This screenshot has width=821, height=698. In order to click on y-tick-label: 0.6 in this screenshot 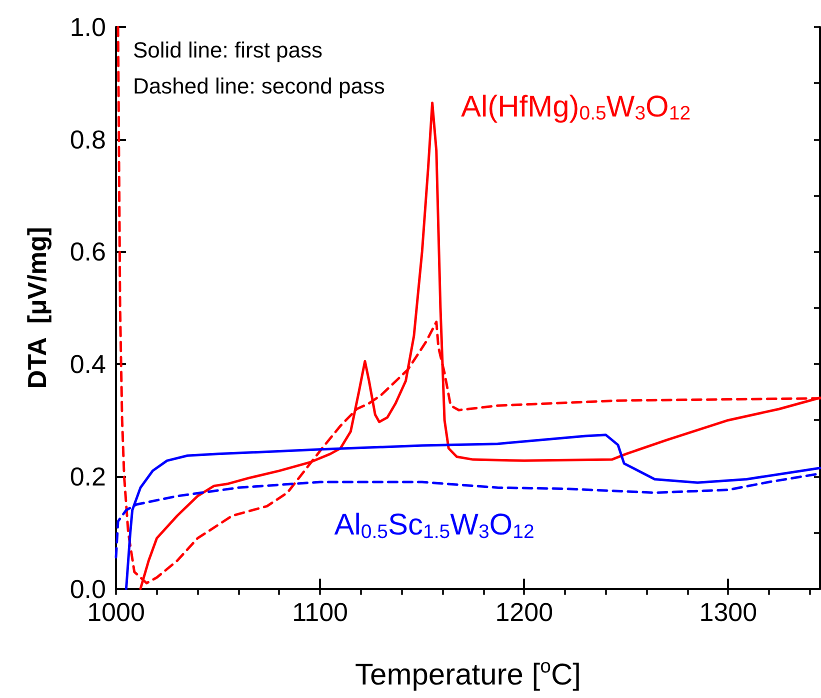, I will do `click(88, 251)`.